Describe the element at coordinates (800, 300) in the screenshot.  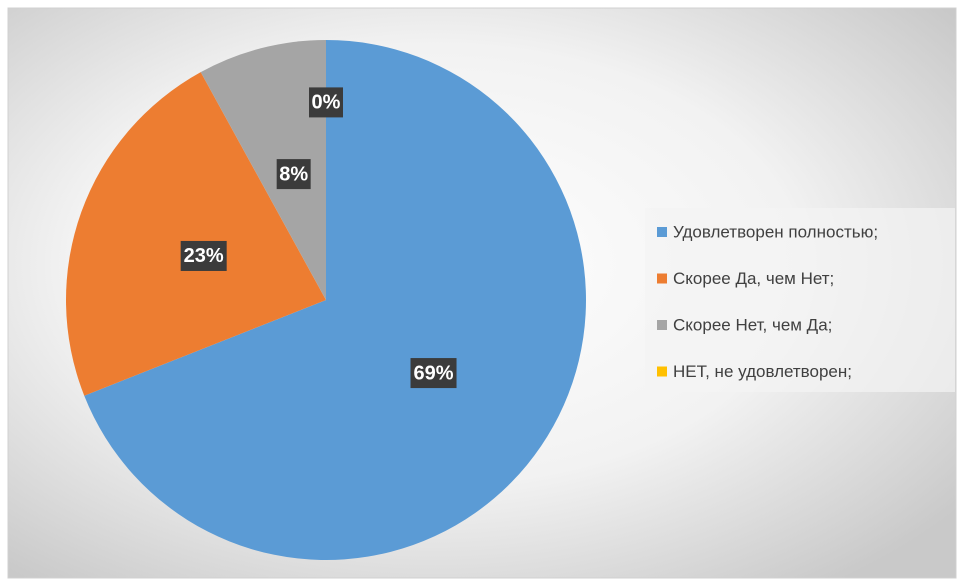
I see `legend-box` at that location.